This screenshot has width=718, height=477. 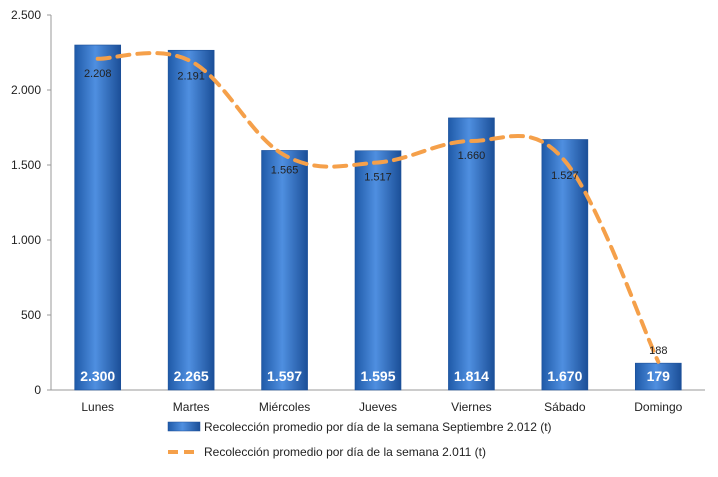 I want to click on bar-value-label: 1.597, so click(x=284, y=376).